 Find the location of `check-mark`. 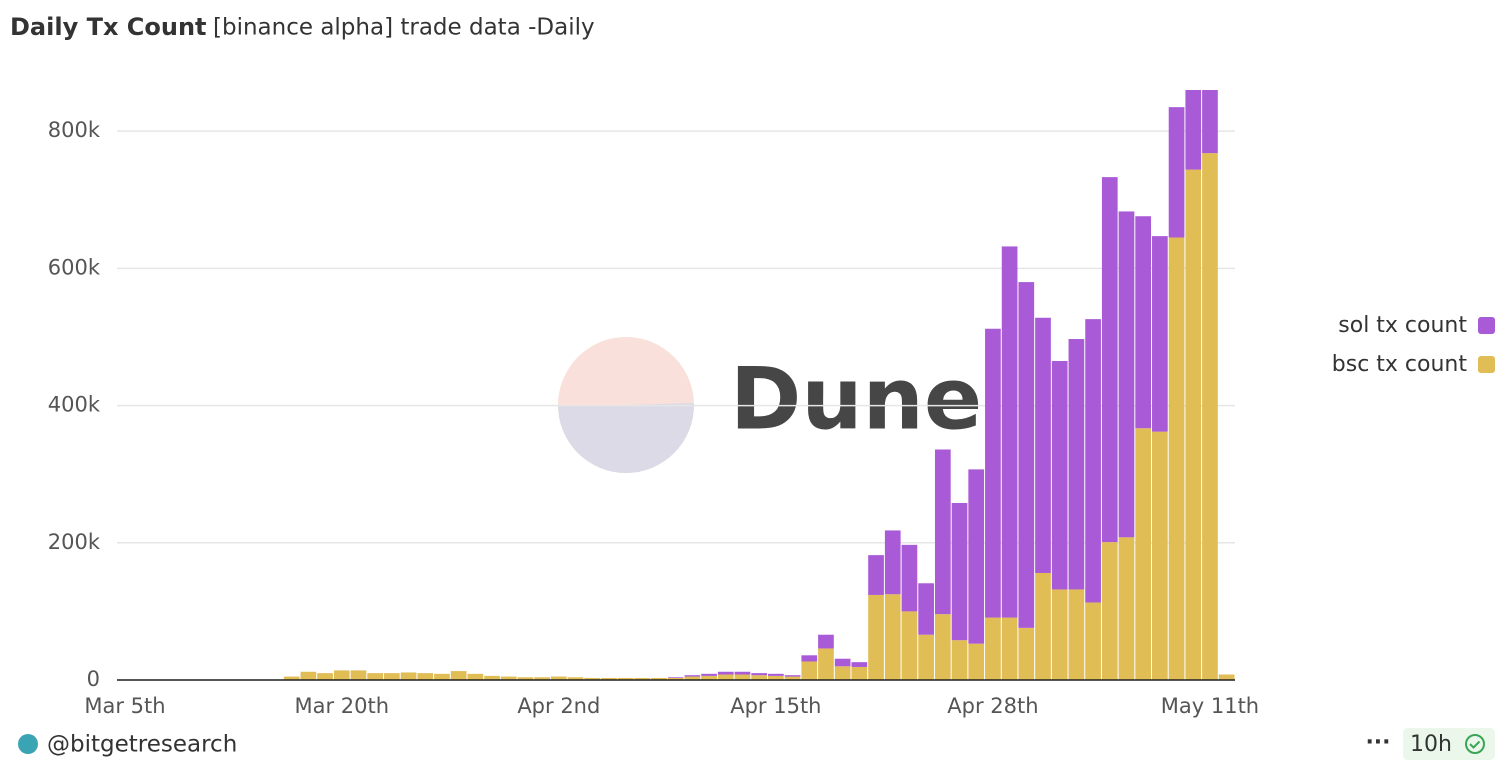

check-mark is located at coordinates (1475, 744).